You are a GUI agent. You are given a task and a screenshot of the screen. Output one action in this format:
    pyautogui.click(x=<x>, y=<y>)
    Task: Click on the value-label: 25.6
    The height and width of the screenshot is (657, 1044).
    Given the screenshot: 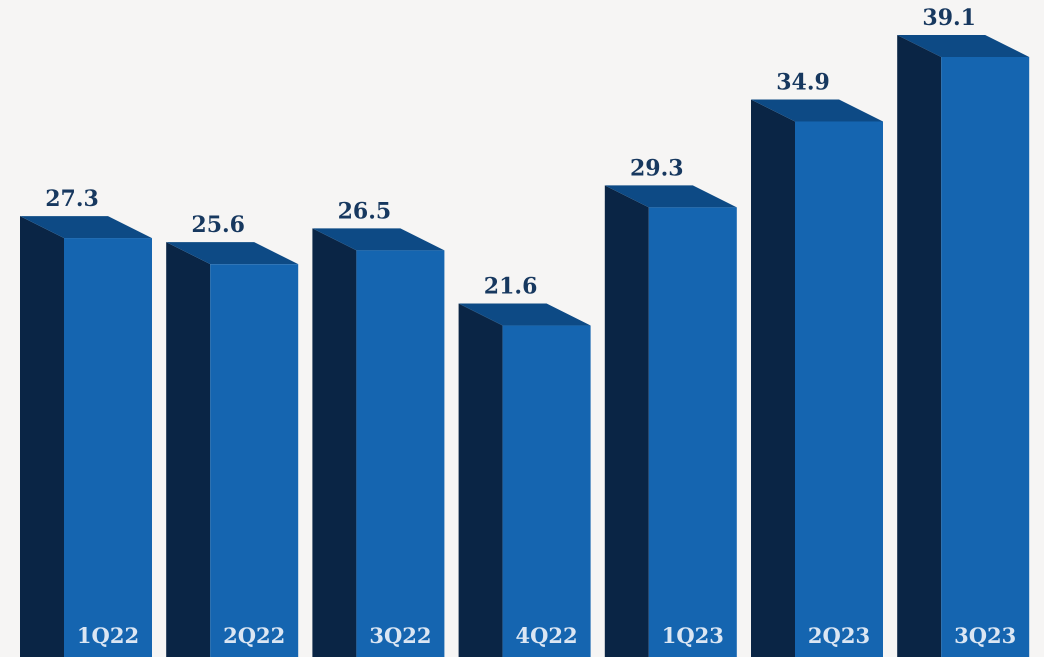 What is the action you would take?
    pyautogui.click(x=218, y=225)
    